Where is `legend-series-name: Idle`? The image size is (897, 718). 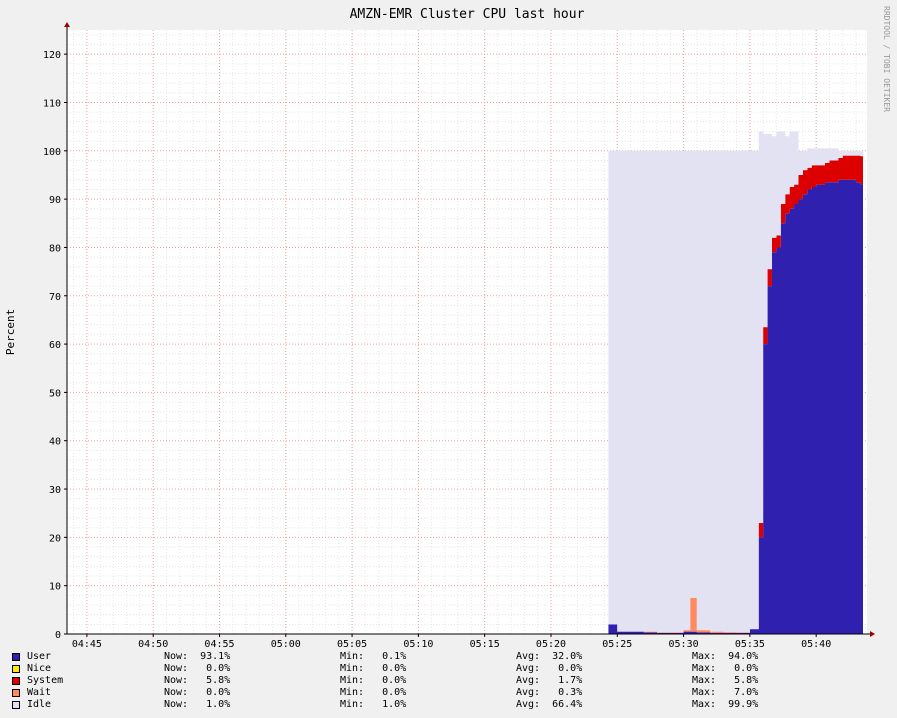 legend-series-name: Idle is located at coordinates (39, 704).